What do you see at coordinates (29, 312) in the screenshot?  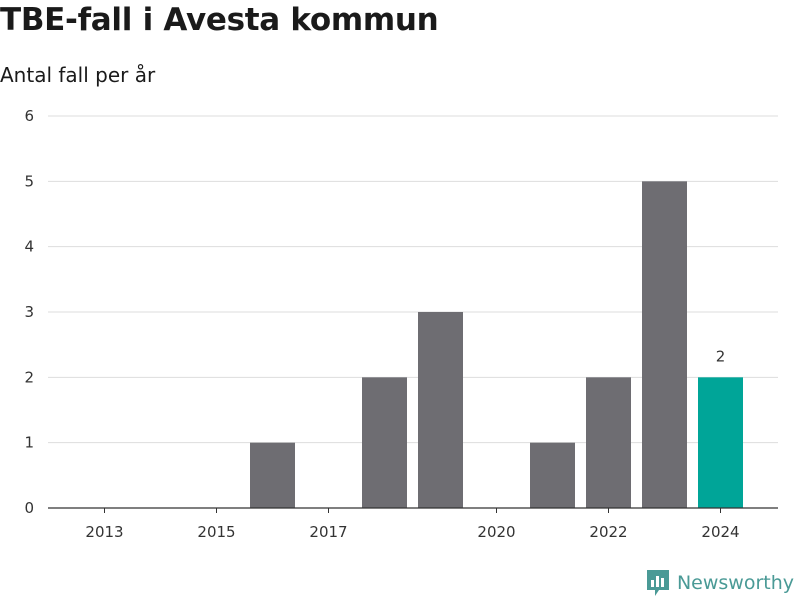 I see `y-tick-label: 3` at bounding box center [29, 312].